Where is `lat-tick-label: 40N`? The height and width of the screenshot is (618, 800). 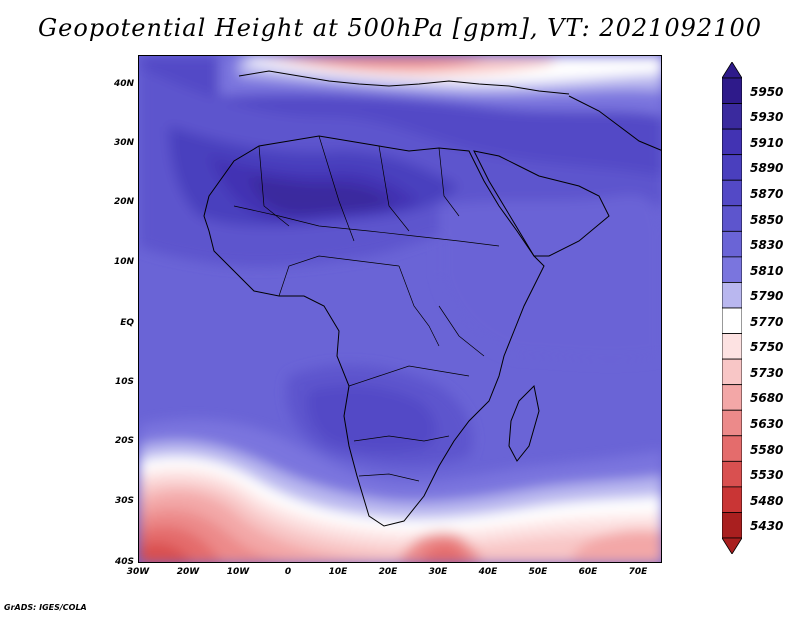
lat-tick-label: 40N is located at coordinates (123, 84).